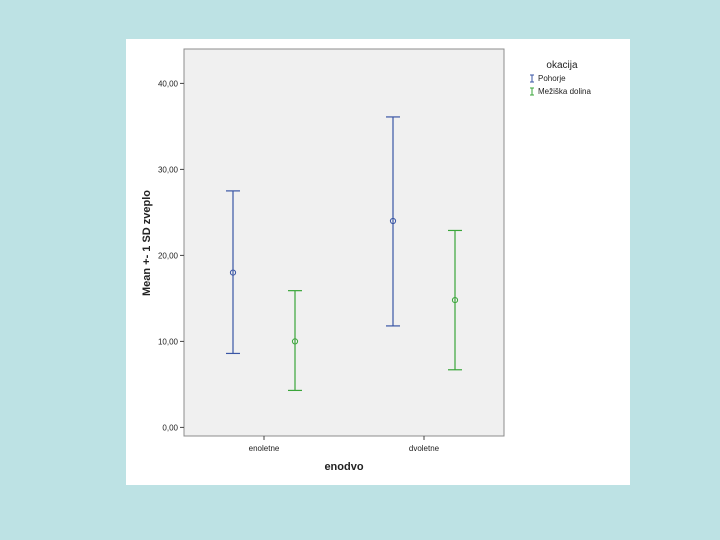 This screenshot has height=540, width=720. Describe the element at coordinates (375, 310) in the screenshot. I see `series-Mežiška dolina` at that location.